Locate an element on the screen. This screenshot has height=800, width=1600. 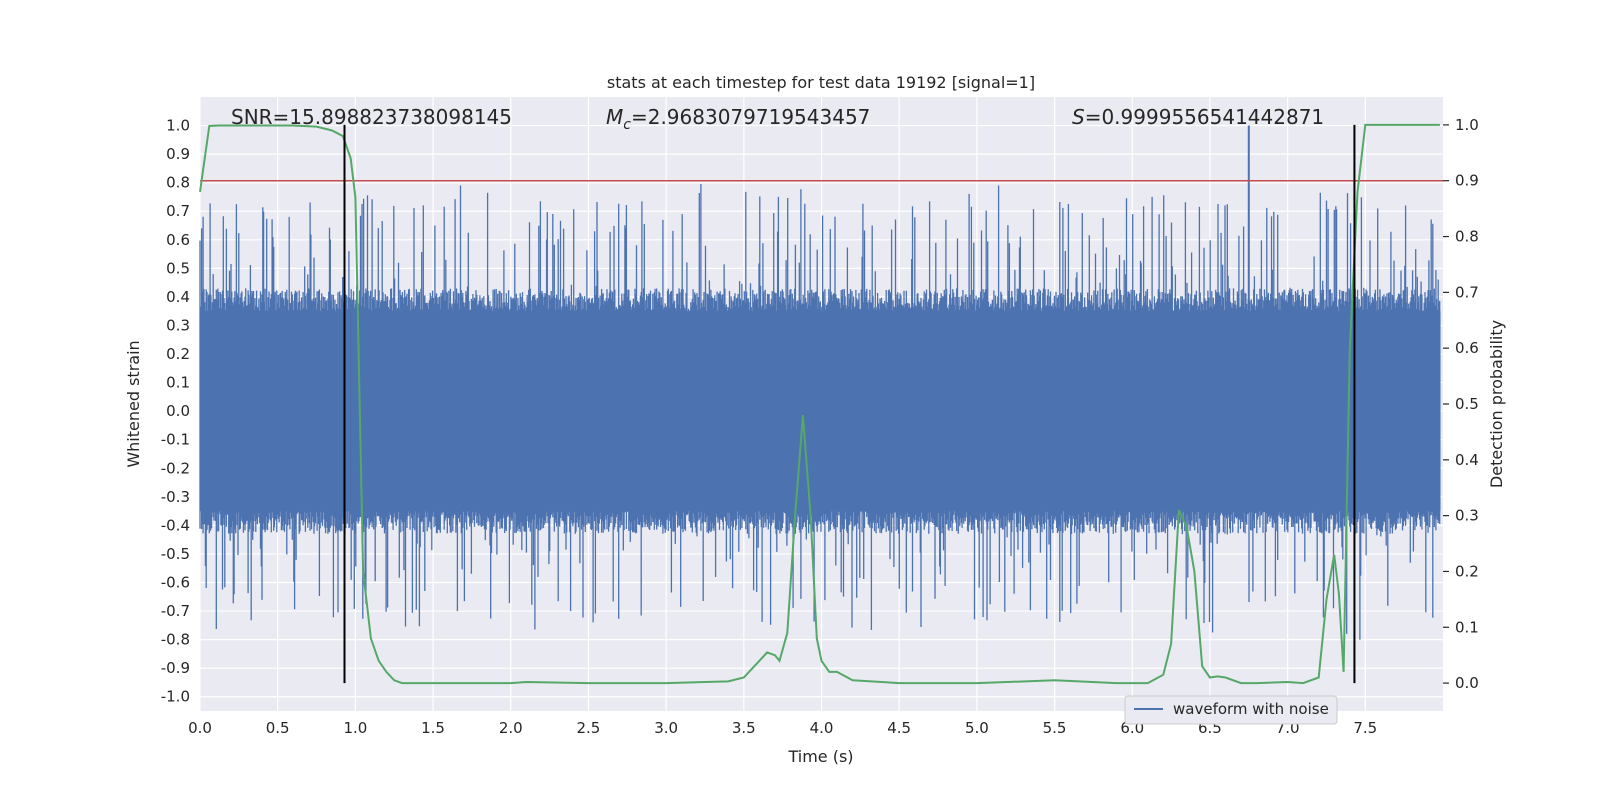
y-left-tick-label: -1.0 is located at coordinates (175, 697).